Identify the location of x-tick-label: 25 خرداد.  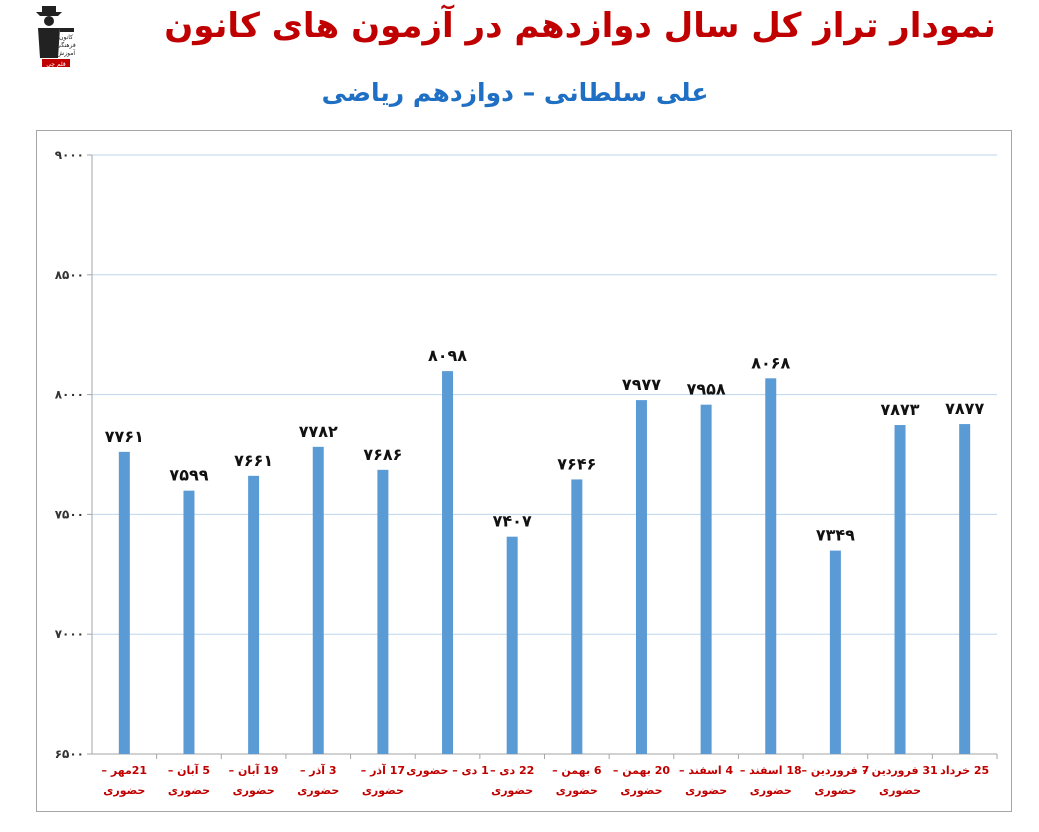
(964, 770).